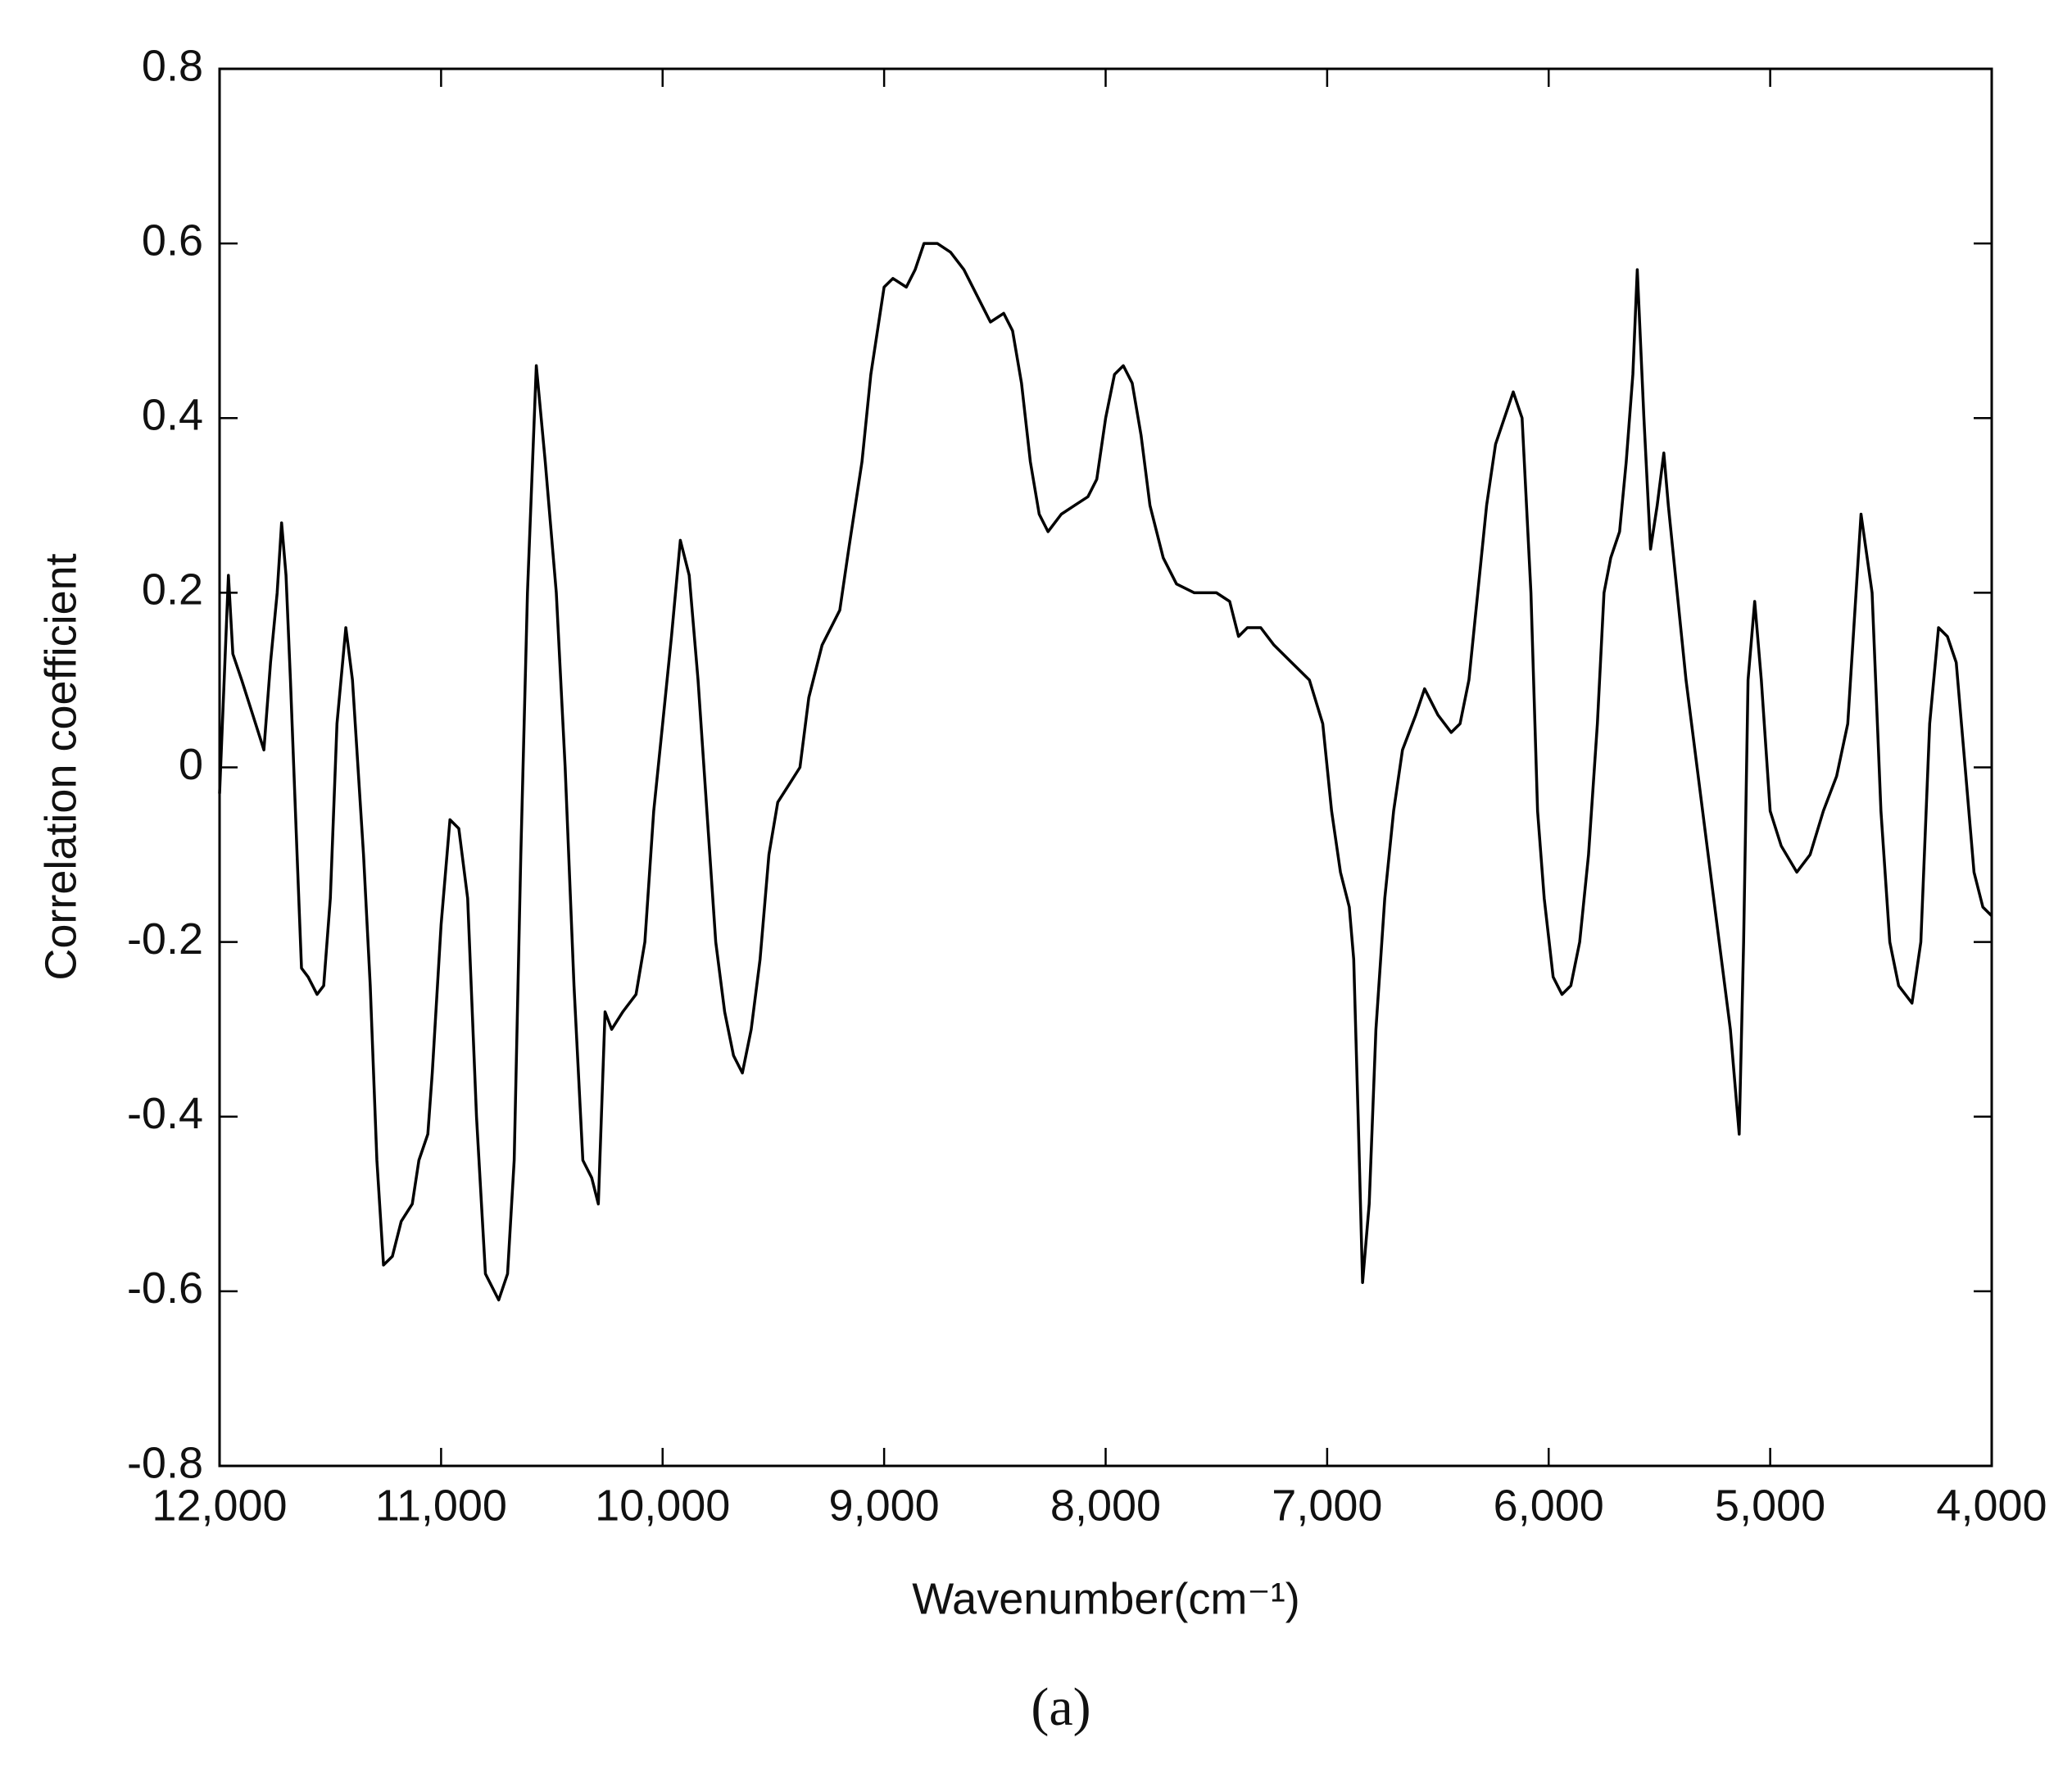  What do you see at coordinates (219, 1505) in the screenshot?
I see `x-tick-label: 12,000` at bounding box center [219, 1505].